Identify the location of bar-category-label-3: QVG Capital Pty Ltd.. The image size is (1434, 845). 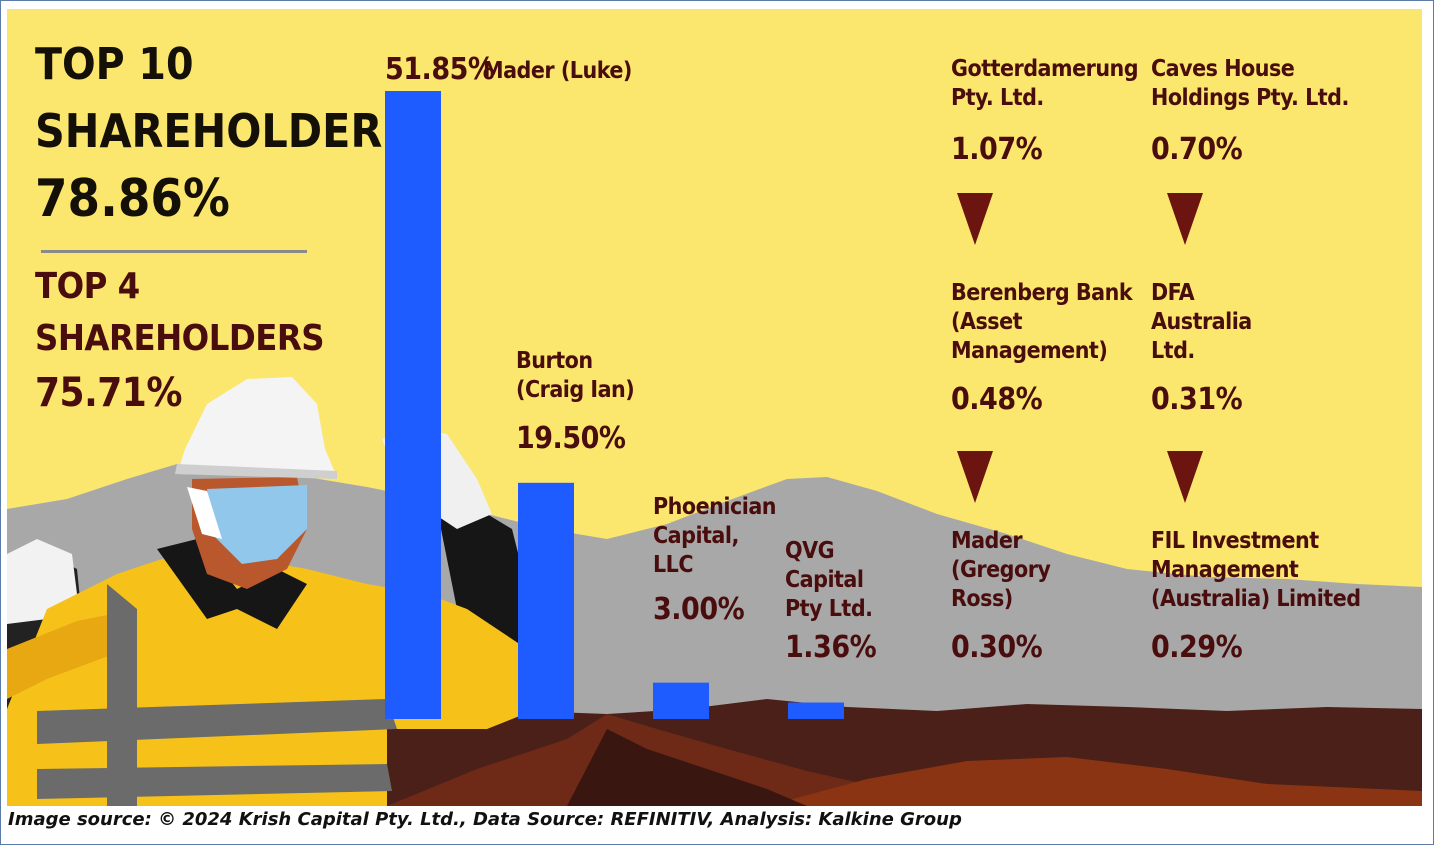
(829, 580).